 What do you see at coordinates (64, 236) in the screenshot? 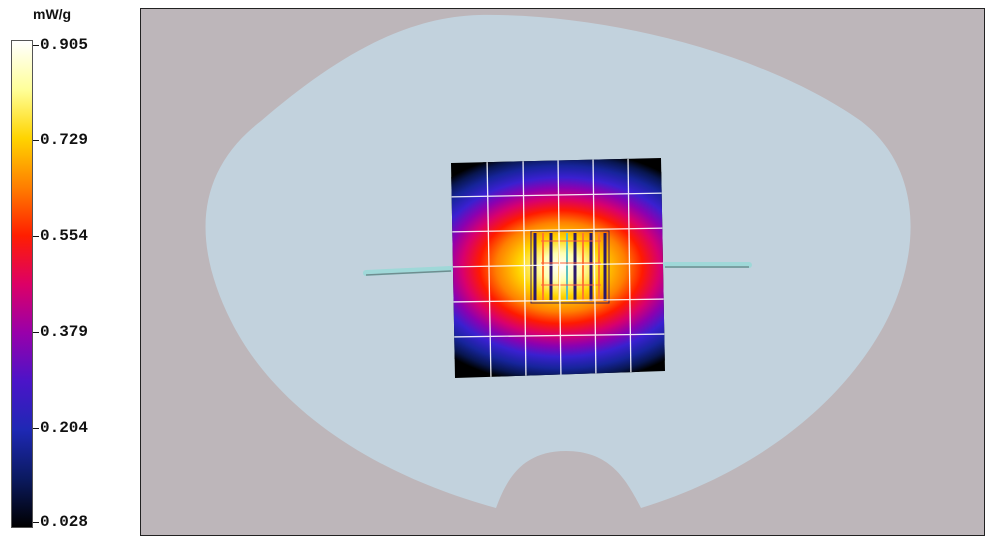
I see `colorbar-tick-0554: 0.554` at bounding box center [64, 236].